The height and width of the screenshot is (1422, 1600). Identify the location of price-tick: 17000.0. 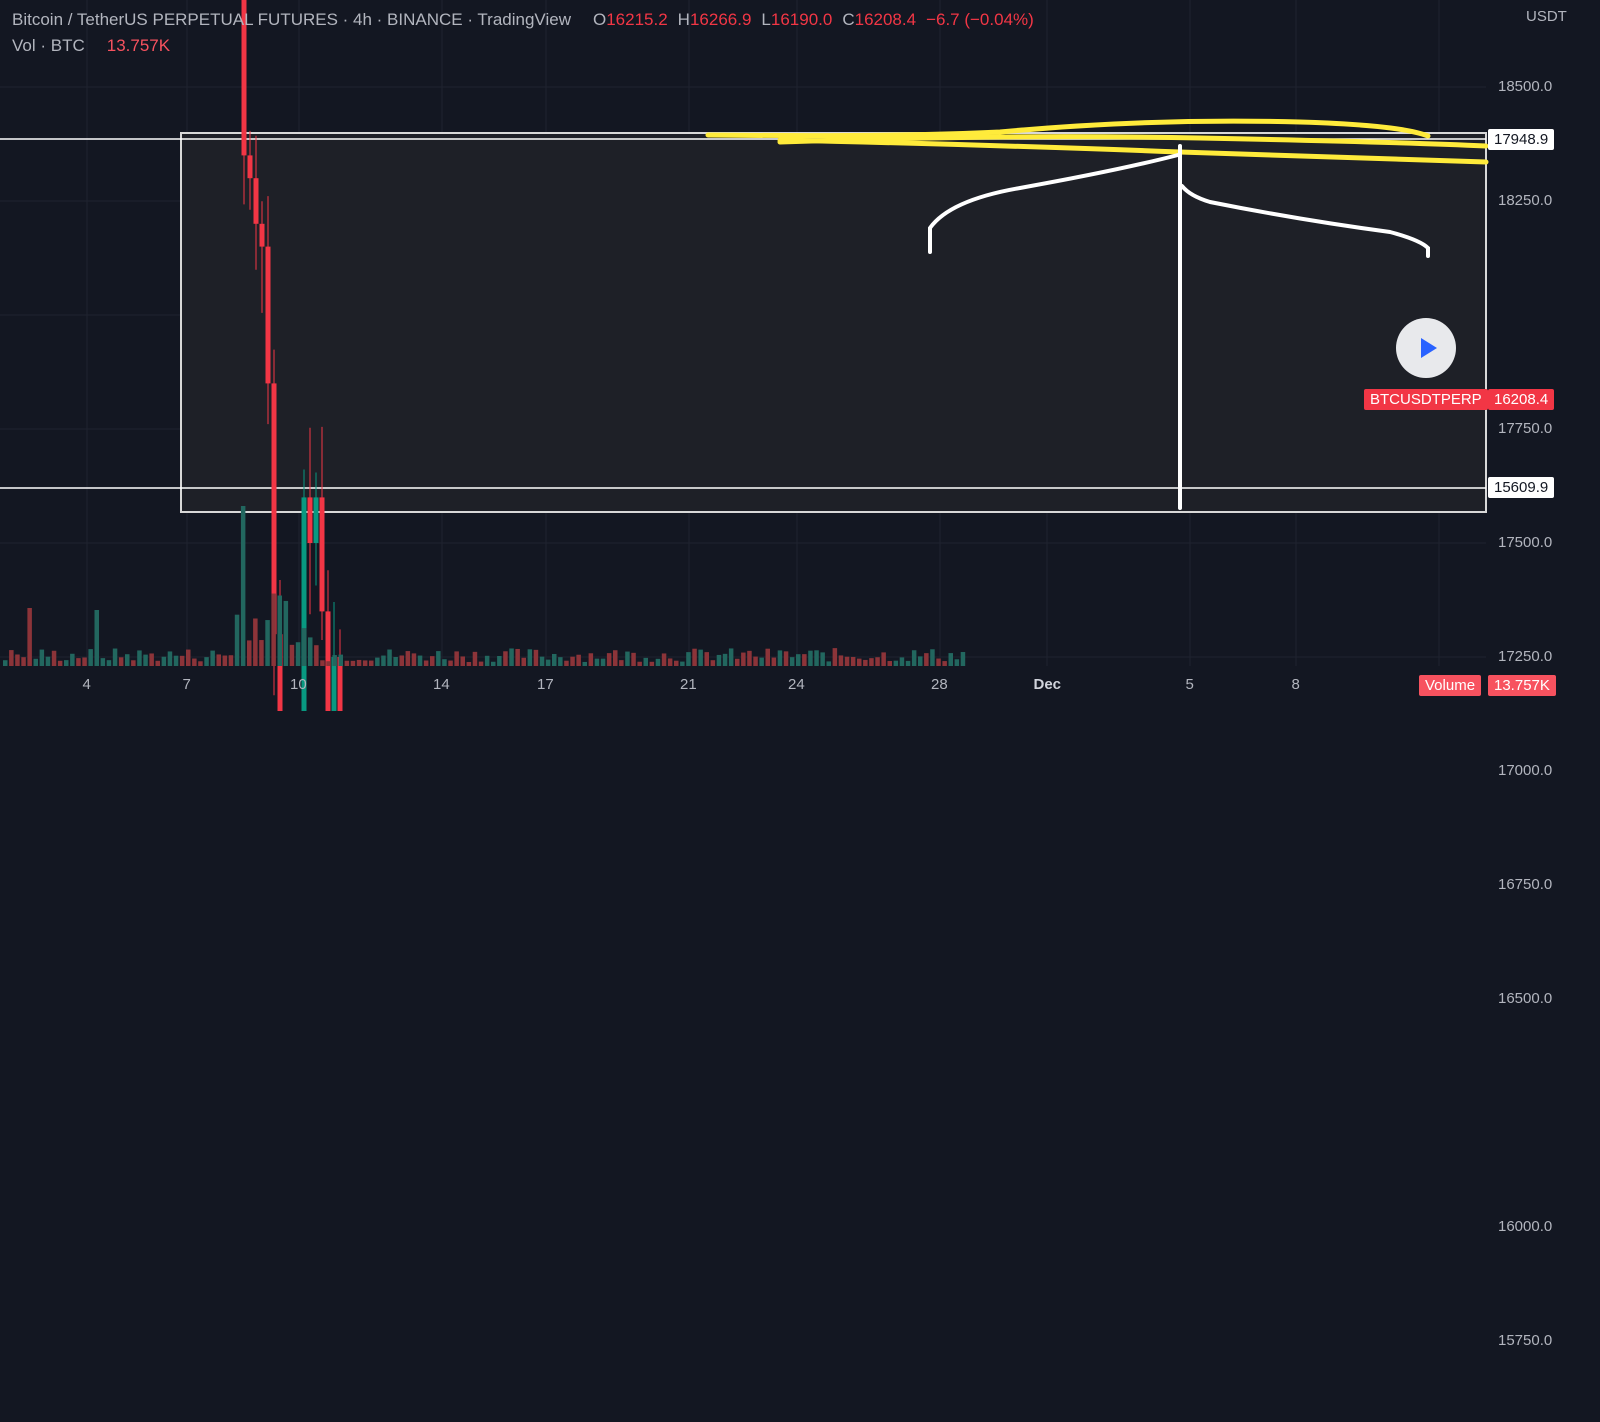
(1525, 770).